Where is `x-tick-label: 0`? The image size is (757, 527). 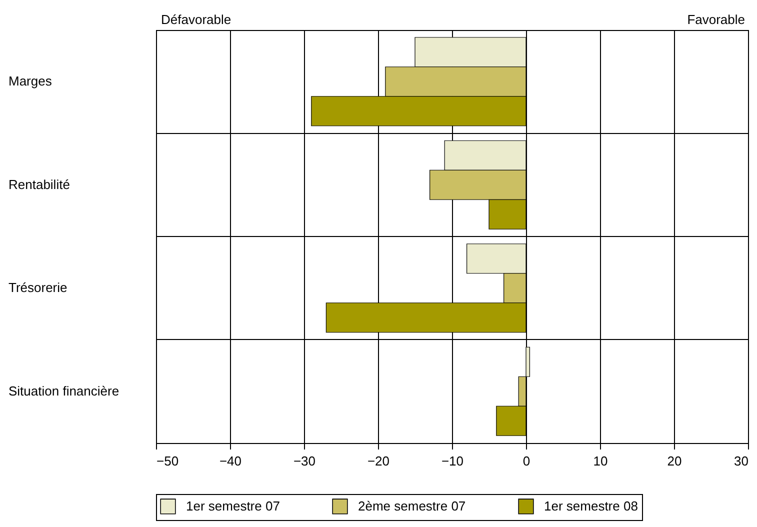
x-tick-label: 0 is located at coordinates (526, 461).